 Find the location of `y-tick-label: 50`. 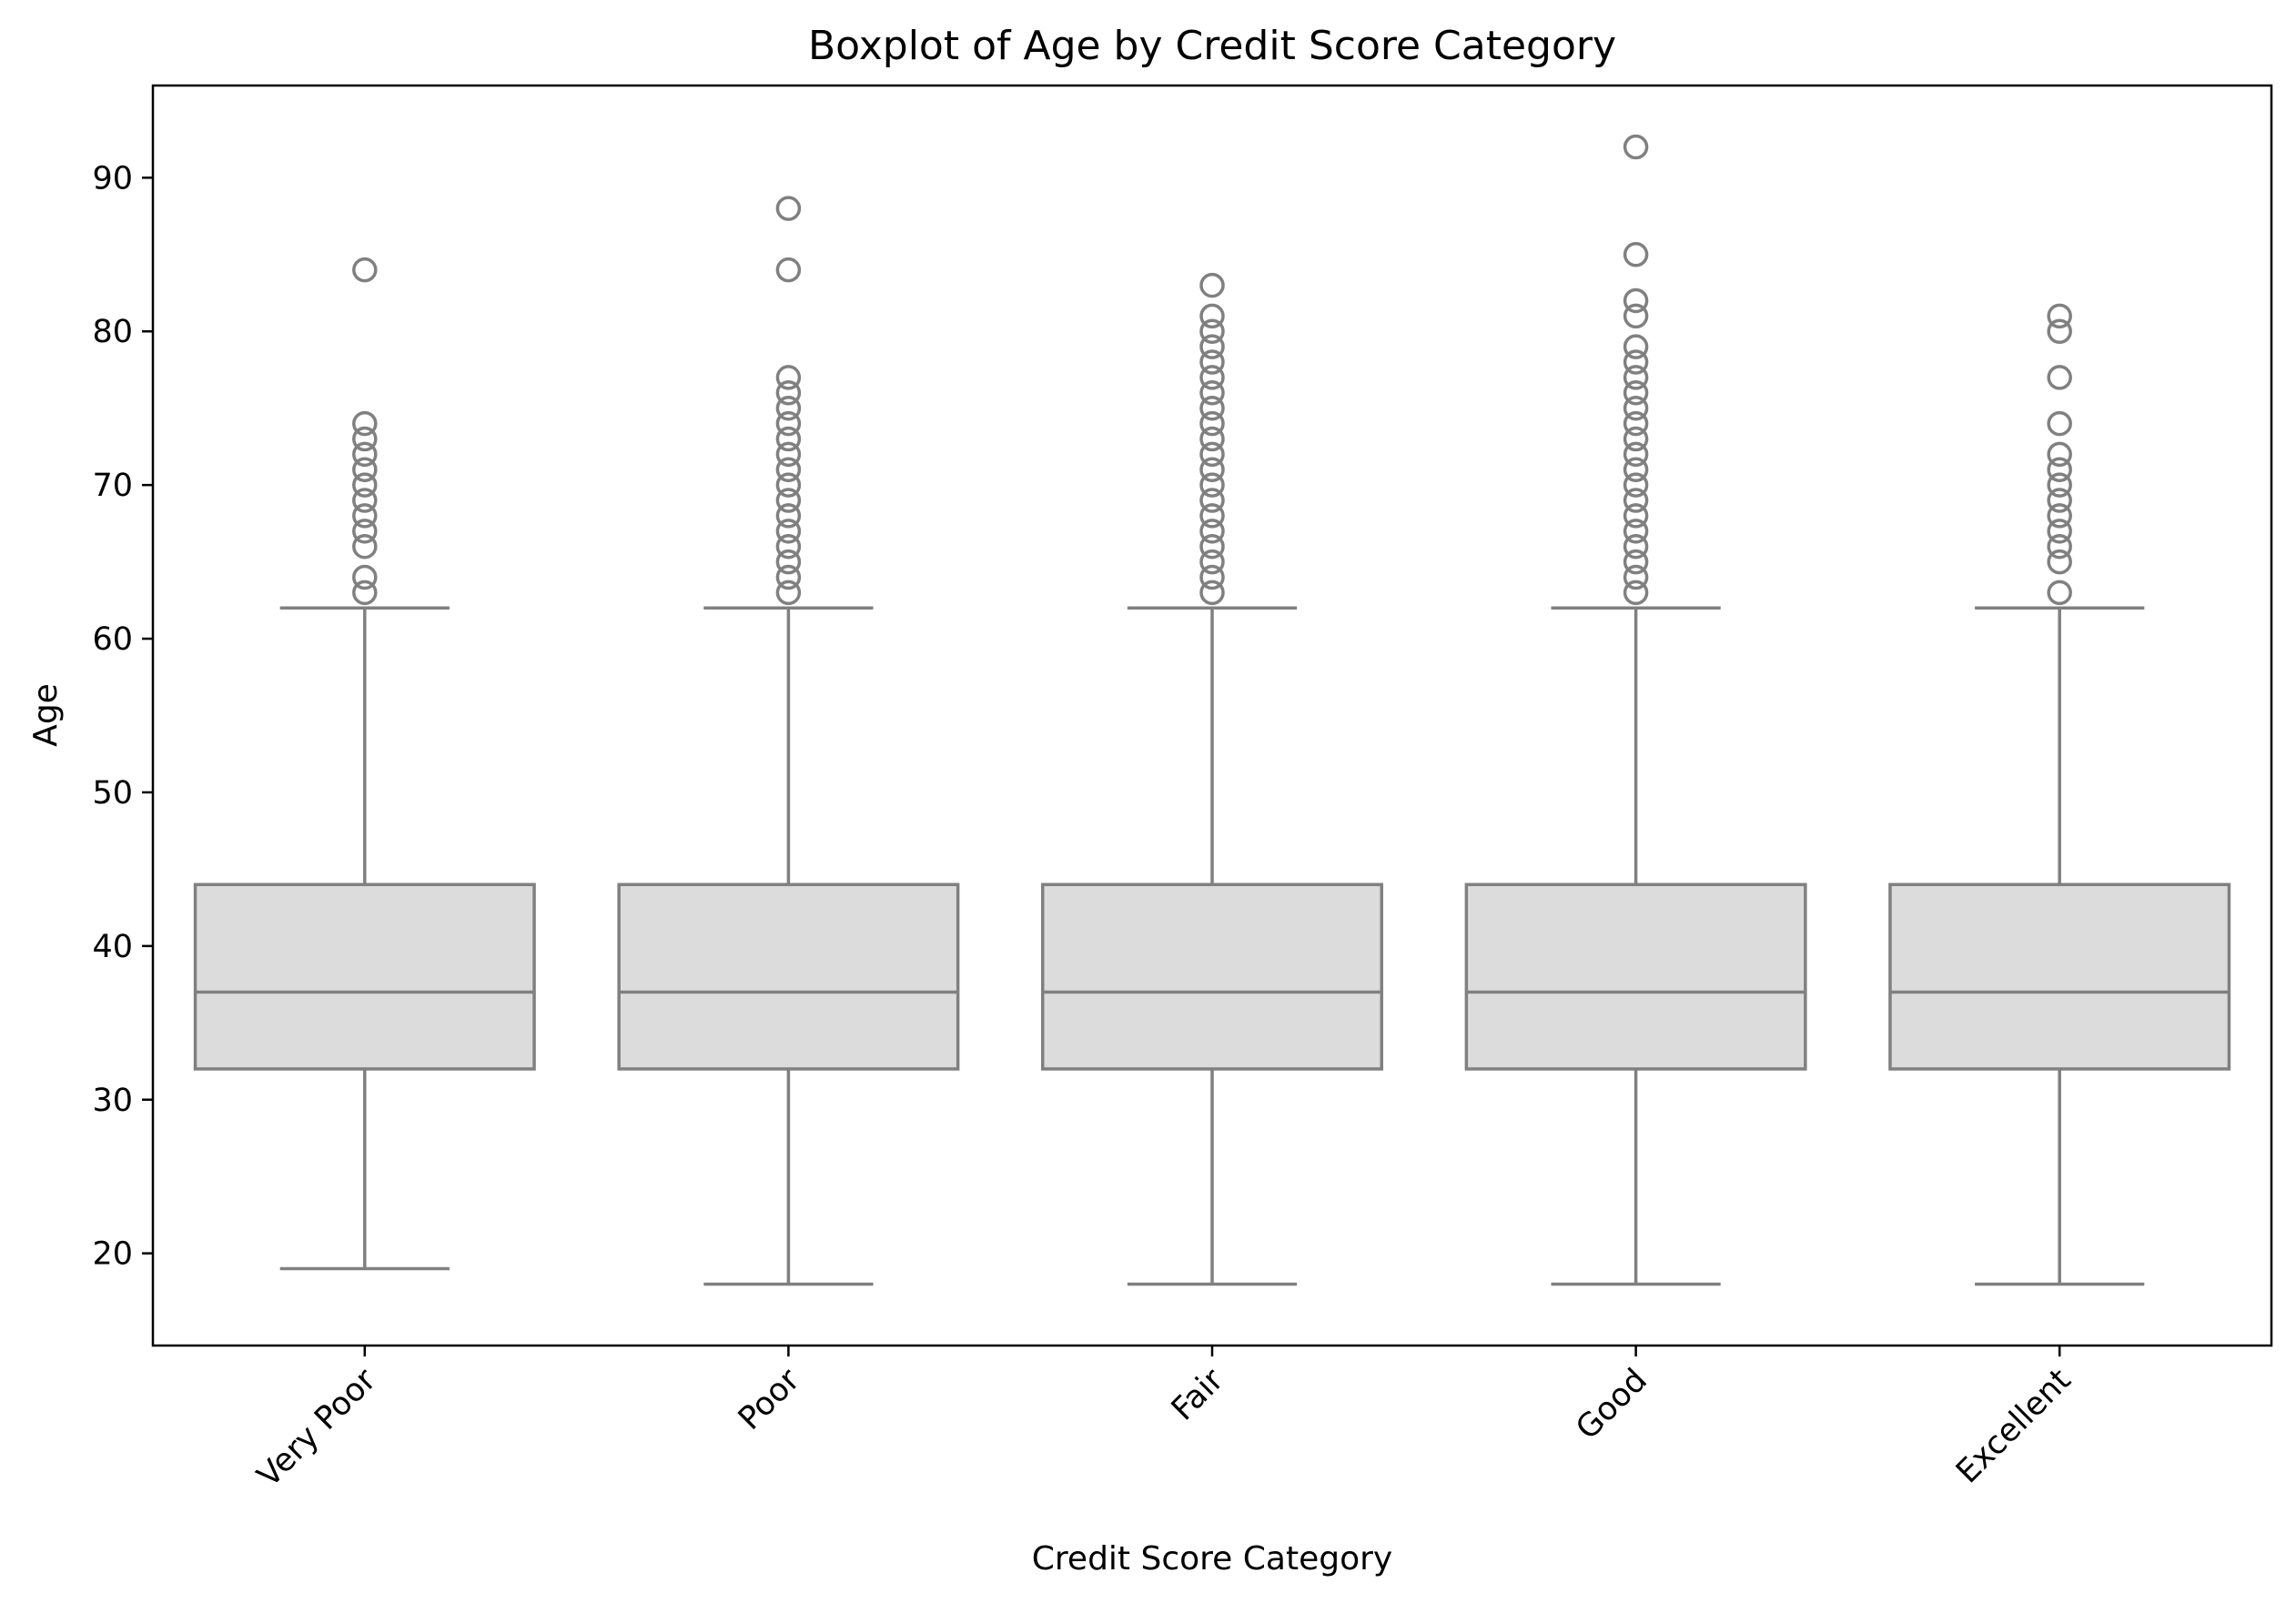

y-tick-label: 50 is located at coordinates (113, 794).